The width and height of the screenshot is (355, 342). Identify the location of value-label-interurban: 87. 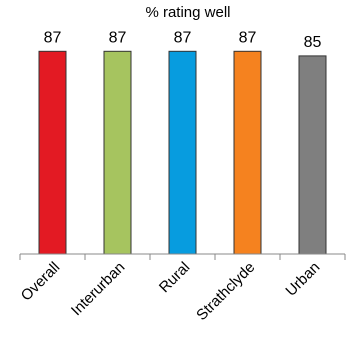
(118, 37).